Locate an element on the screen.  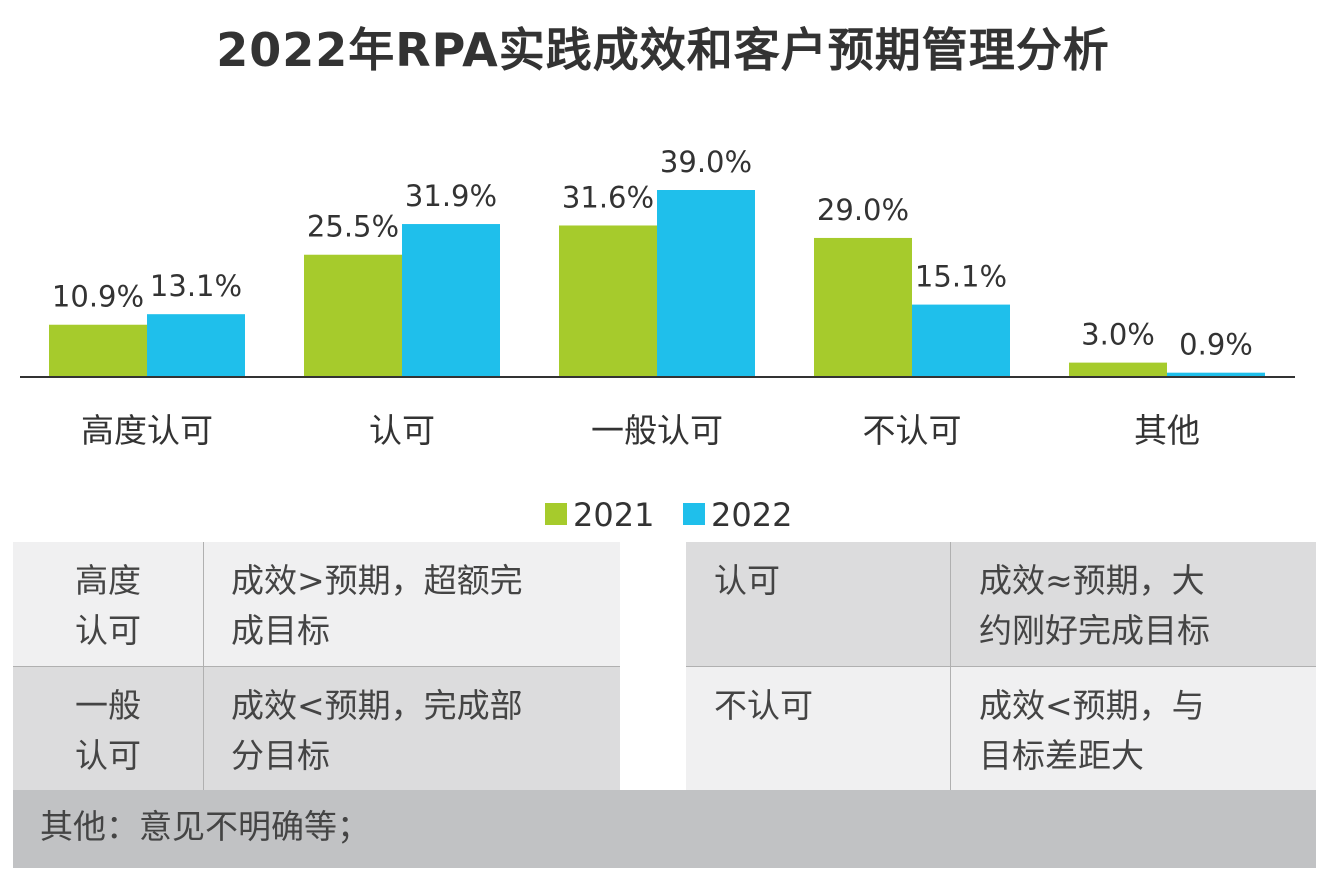
data-label-2021-1: 25.5% is located at coordinates (353, 227).